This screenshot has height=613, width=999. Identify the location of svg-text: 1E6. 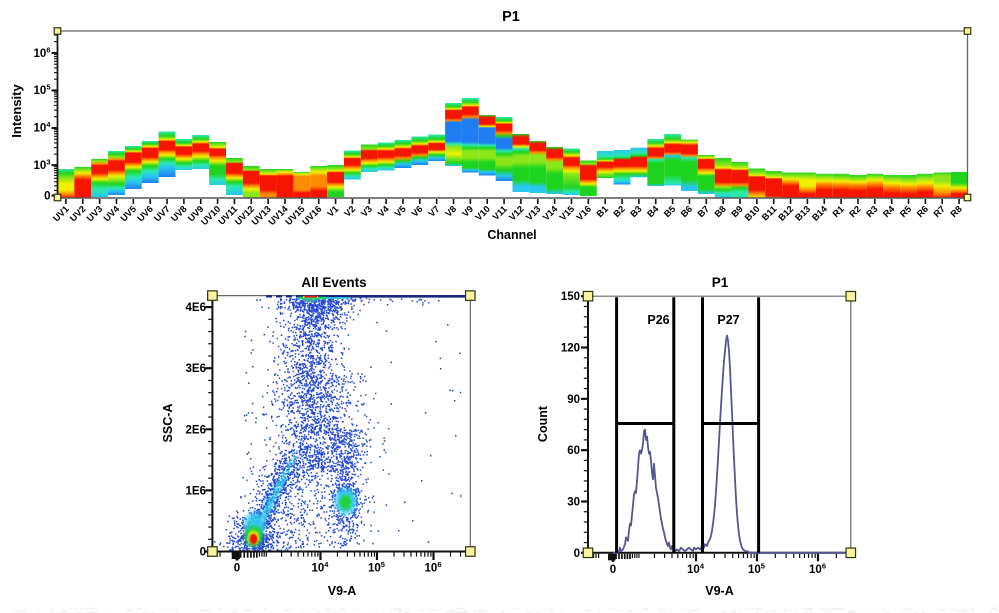
(196, 491).